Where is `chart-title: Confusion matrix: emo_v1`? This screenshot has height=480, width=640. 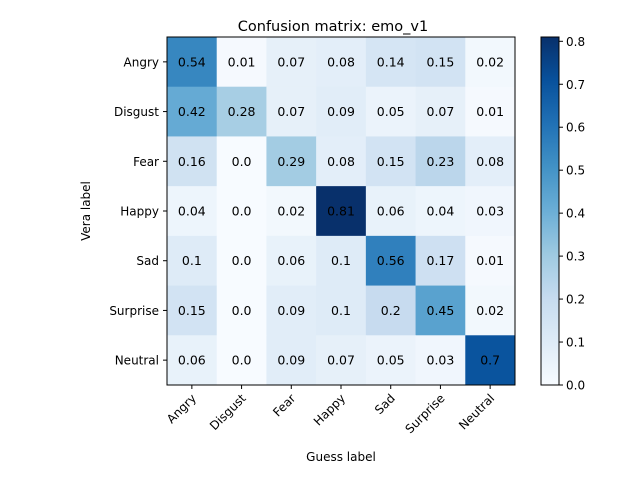
chart-title: Confusion matrix: emo_v1 is located at coordinates (333, 27).